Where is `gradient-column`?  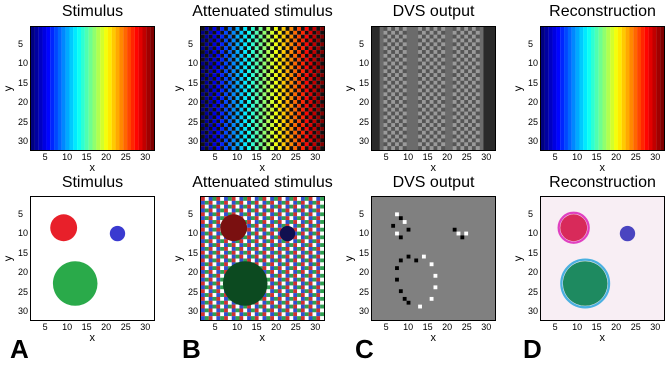
gradient-column is located at coordinates (577, 88).